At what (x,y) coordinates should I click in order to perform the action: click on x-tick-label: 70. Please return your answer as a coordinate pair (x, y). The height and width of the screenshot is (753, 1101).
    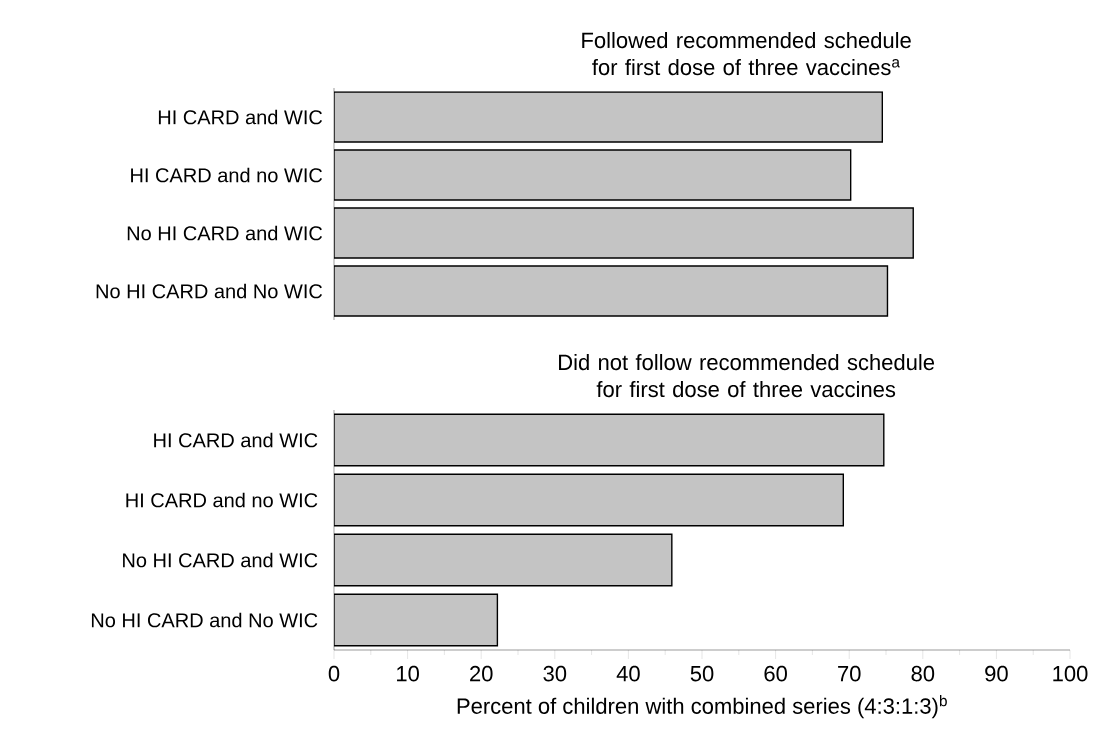
    Looking at the image, I should click on (849, 673).